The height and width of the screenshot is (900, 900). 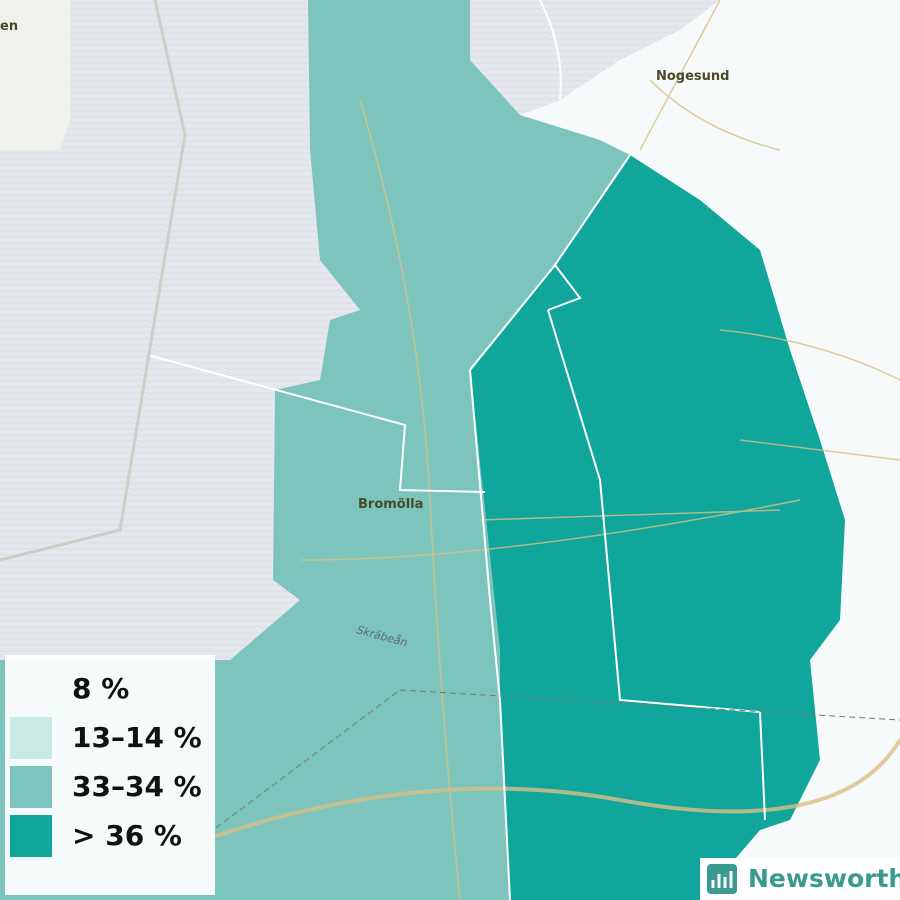 What do you see at coordinates (595, 57) in the screenshot?
I see `water` at bounding box center [595, 57].